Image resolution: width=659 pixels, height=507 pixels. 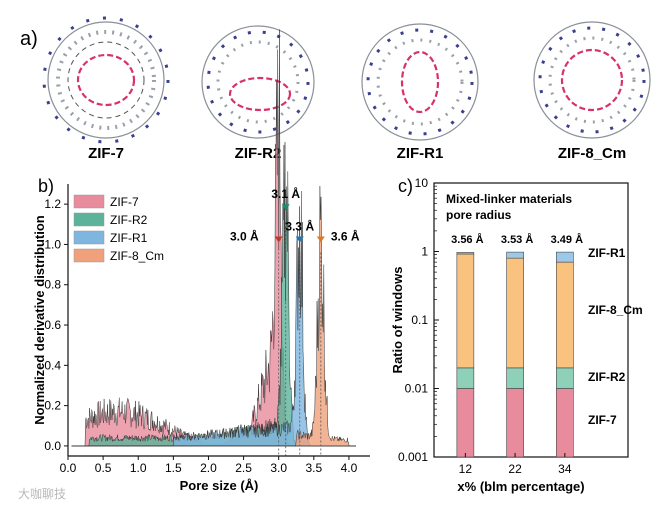 I want to click on chart-title-line1: Mixed-linker materials, so click(x=509, y=199).